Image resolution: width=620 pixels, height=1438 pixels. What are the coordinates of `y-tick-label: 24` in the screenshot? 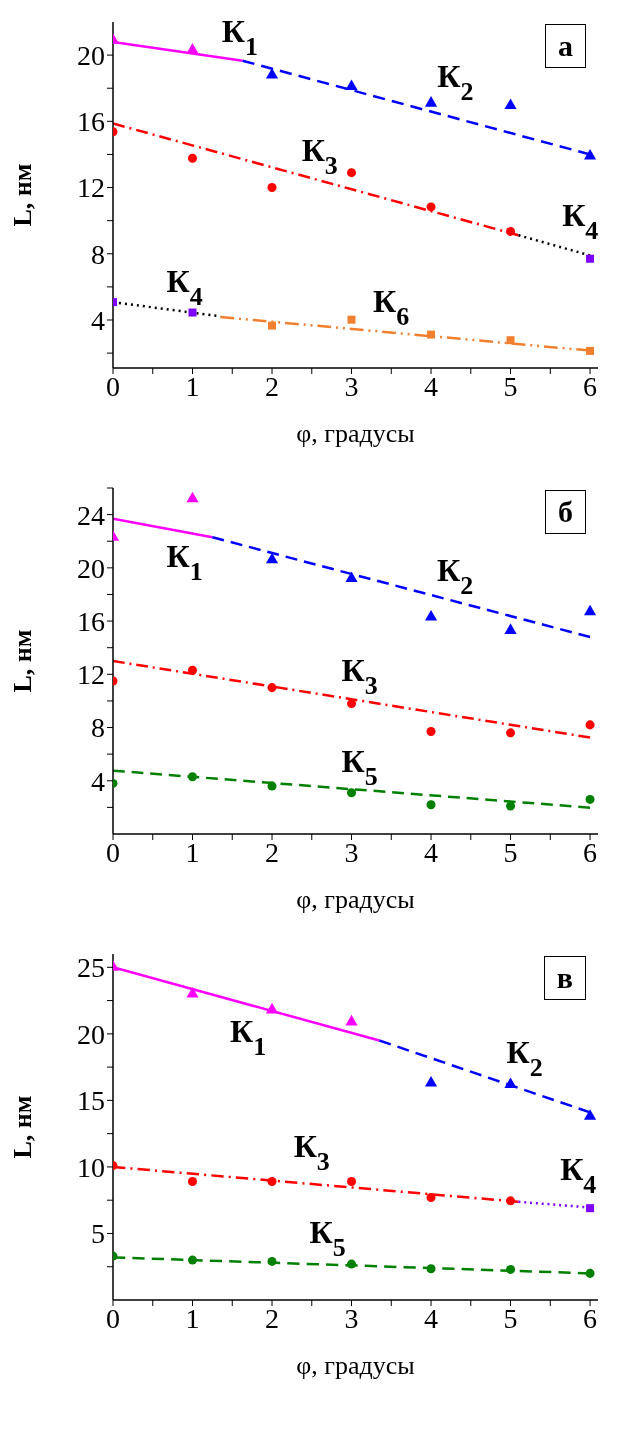 It's located at (91, 515).